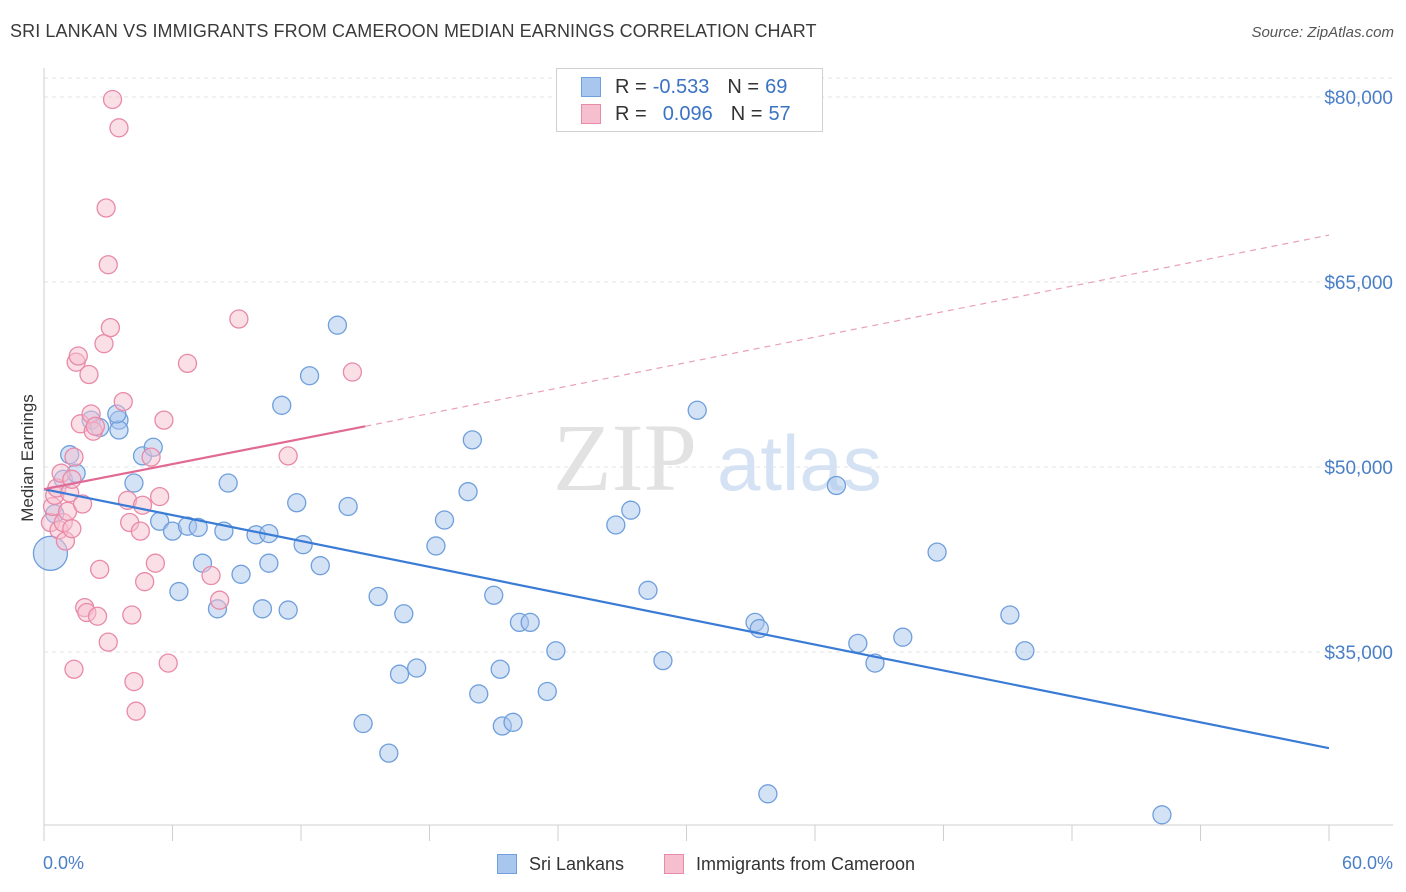 Image resolution: width=1406 pixels, height=892 pixels. I want to click on y-tick-label: $80,000, so click(1358, 98).